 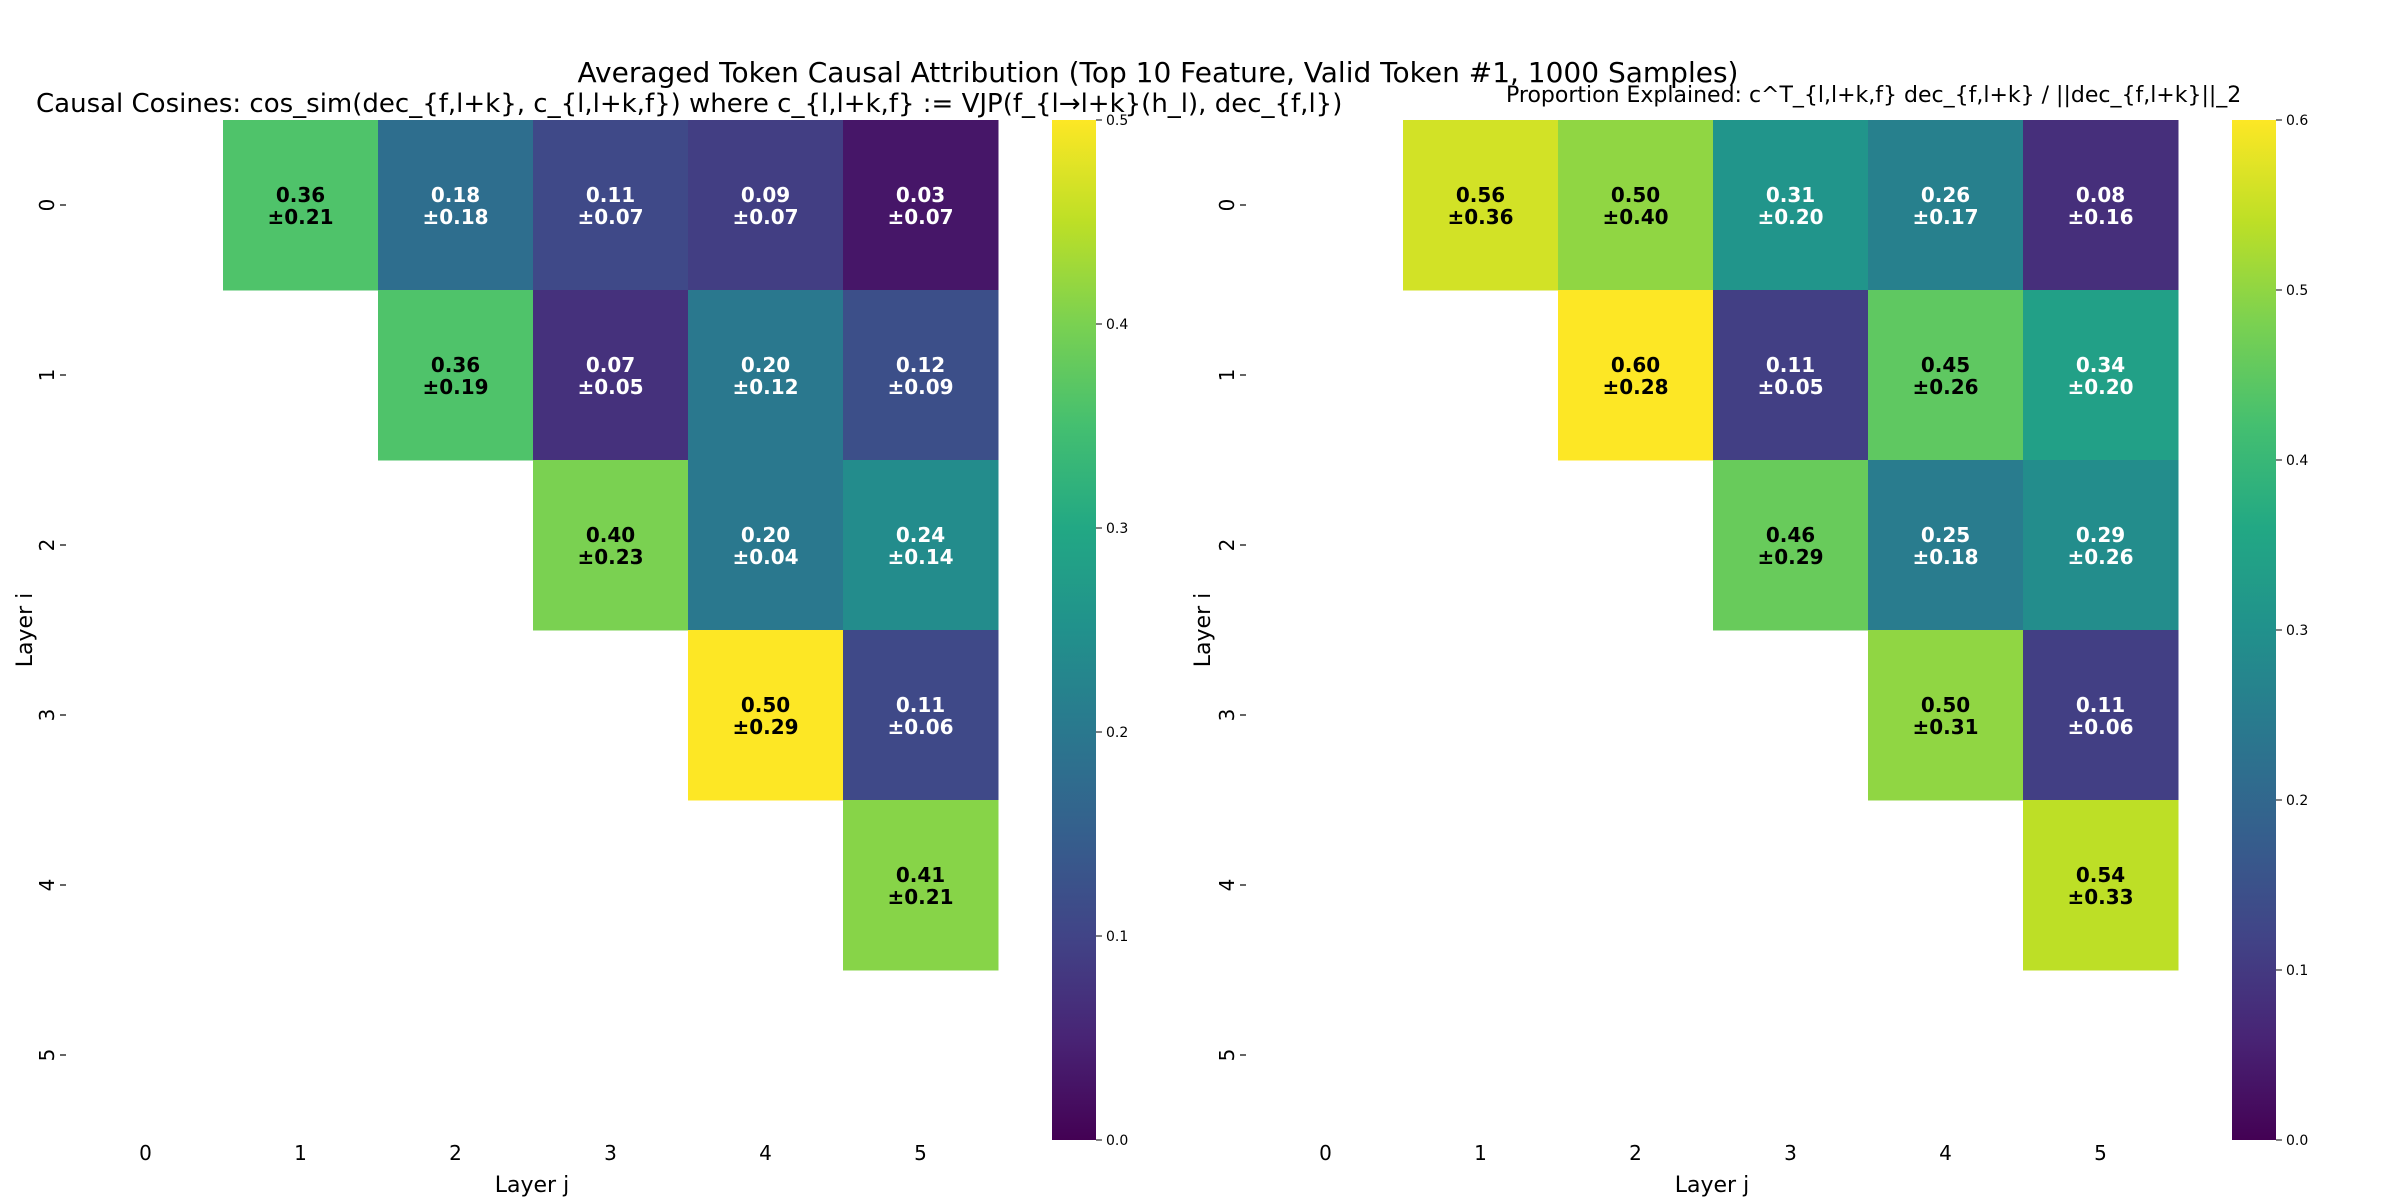 I want to click on cell-mean-label: 0.31, so click(x=1790, y=195).